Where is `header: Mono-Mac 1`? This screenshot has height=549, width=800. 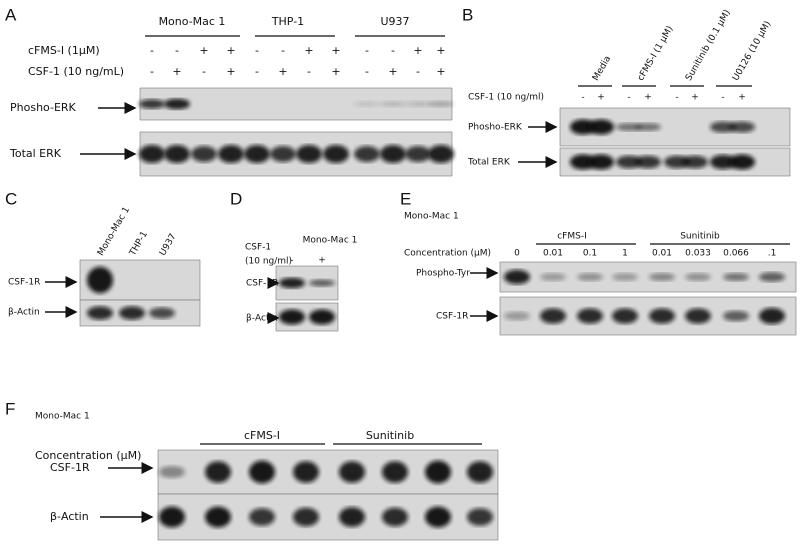 header: Mono-Mac 1 is located at coordinates (330, 241).